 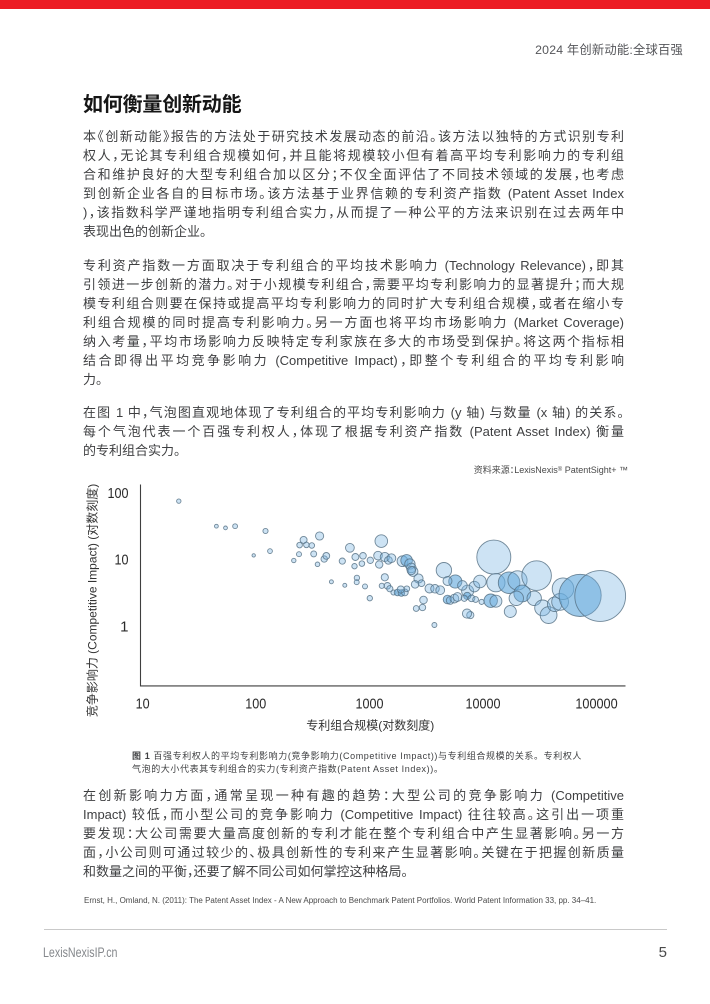 I want to click on svg-text: 1, so click(x=124, y=627).